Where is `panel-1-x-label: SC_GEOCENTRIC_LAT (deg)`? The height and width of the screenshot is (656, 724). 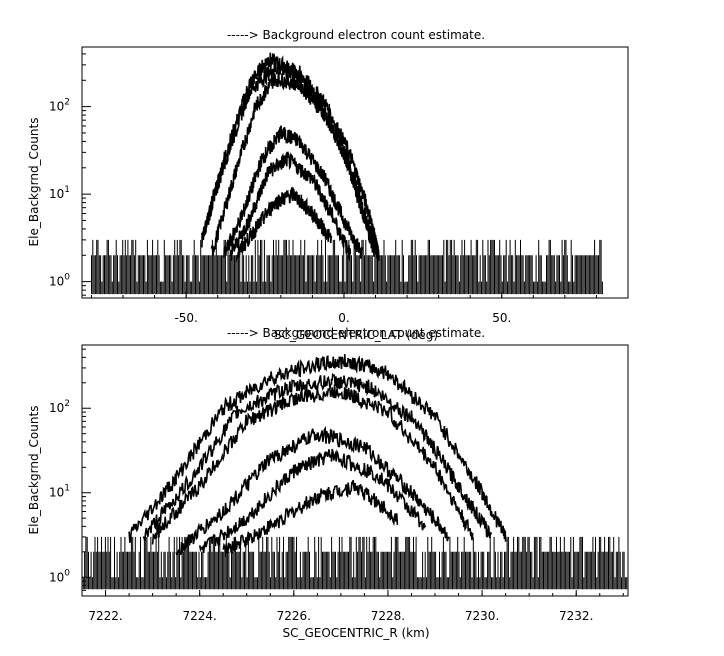 panel-1-x-label: SC_GEOCENTRIC_LAT (deg) is located at coordinates (356, 335).